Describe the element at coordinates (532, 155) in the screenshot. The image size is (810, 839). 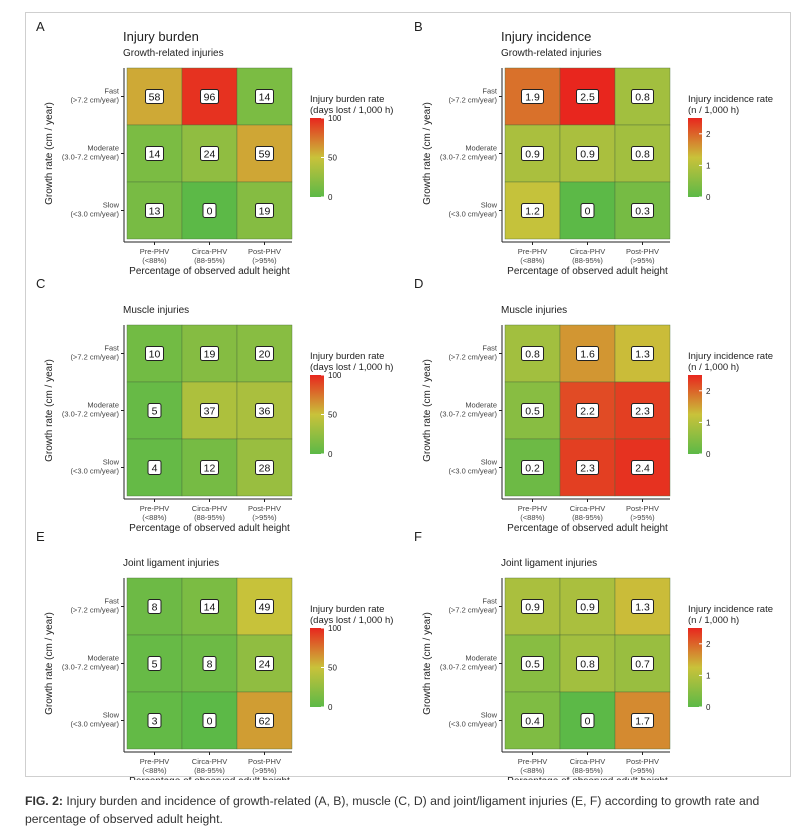
I see `cell-value-label: 0.9` at that location.